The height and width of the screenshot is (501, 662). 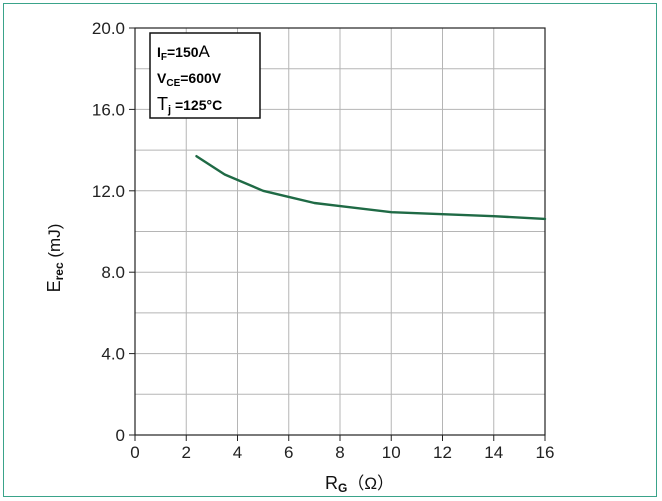 What do you see at coordinates (113, 354) in the screenshot?
I see `y-tick-label: 4.0` at bounding box center [113, 354].